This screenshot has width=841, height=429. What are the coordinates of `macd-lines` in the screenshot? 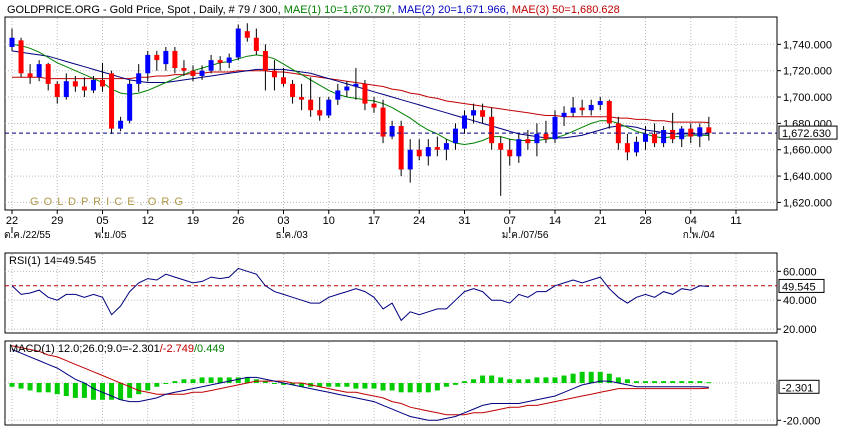 It's located at (360, 383).